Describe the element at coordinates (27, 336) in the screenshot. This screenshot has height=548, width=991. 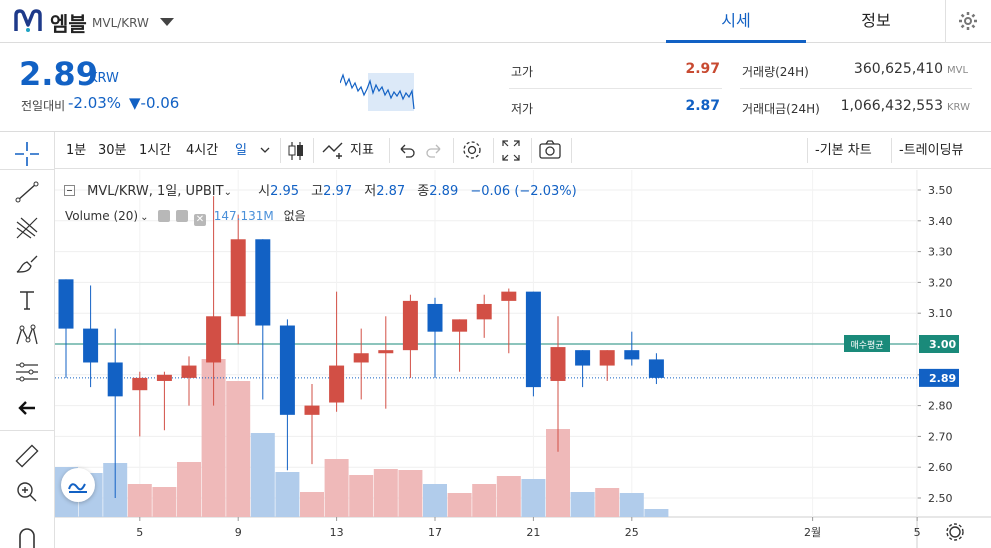
I see `pattern-tool-icon` at that location.